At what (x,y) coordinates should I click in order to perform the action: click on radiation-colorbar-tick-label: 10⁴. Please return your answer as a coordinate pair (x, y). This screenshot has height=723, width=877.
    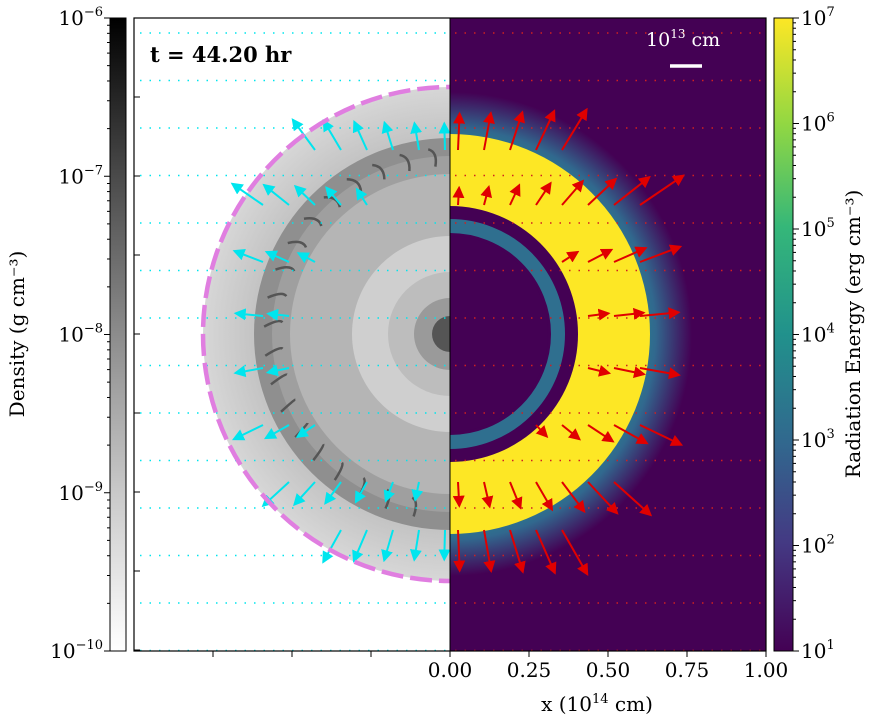
    Looking at the image, I should click on (818, 334).